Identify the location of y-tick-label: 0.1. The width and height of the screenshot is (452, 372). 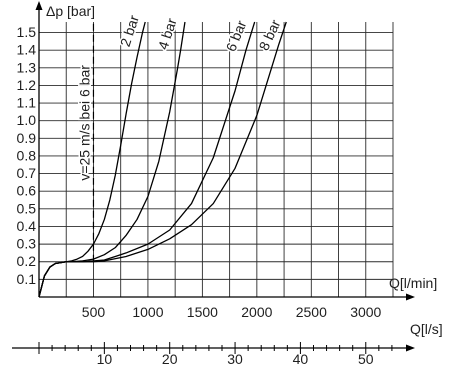
(27, 279).